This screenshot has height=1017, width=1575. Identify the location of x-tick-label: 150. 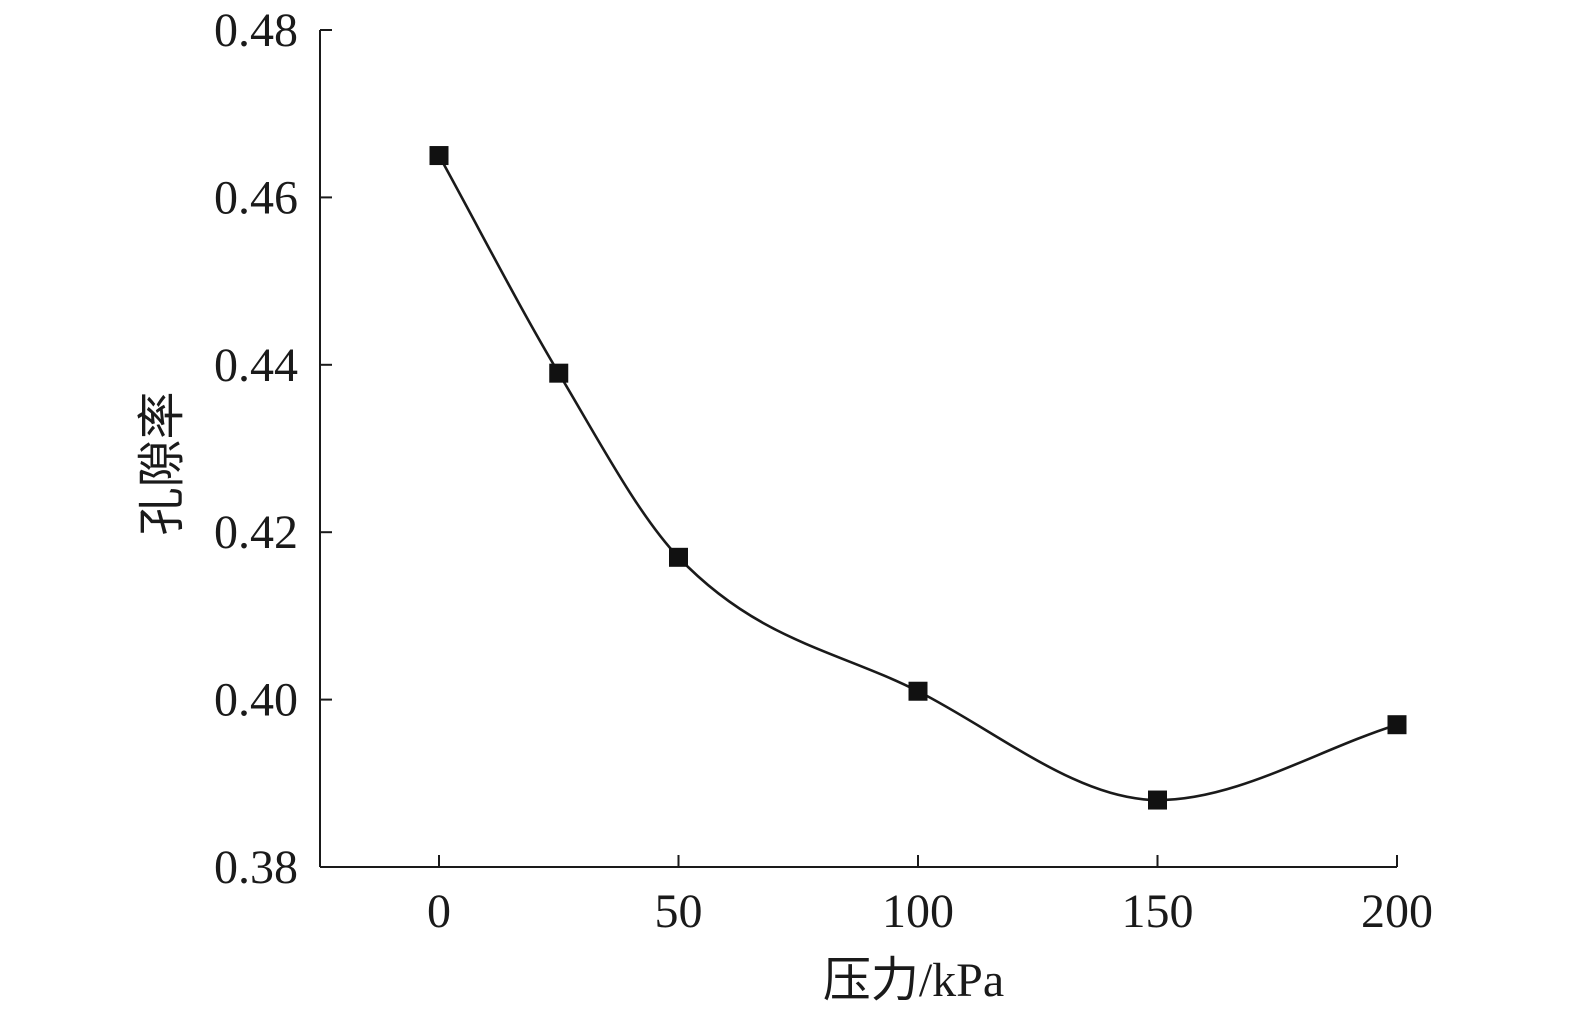
(1158, 911).